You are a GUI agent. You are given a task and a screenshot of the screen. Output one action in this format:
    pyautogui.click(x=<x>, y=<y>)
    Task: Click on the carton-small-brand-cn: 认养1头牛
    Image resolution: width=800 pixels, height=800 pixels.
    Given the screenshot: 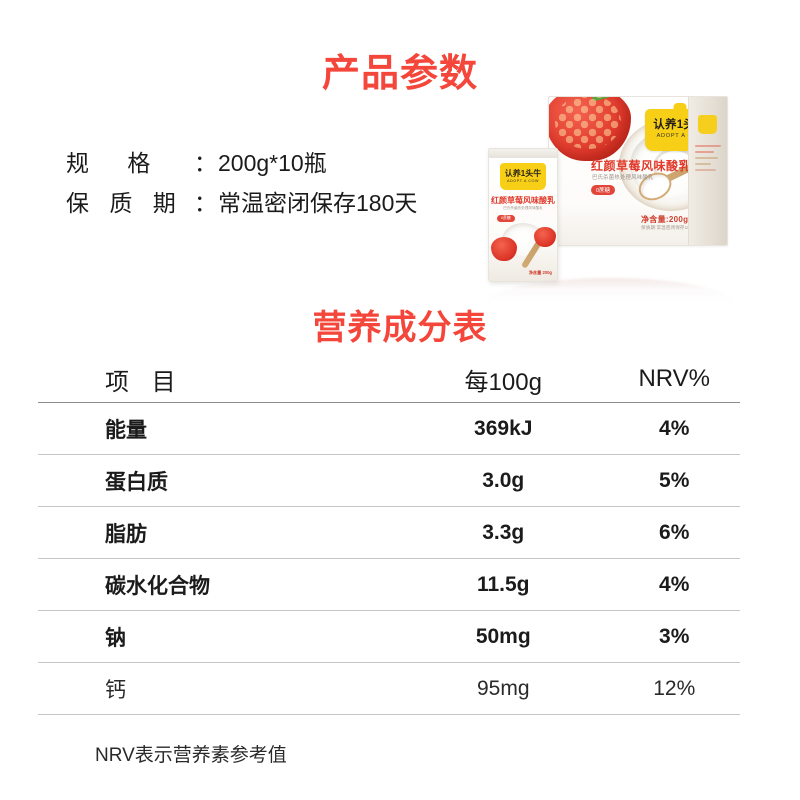 What is the action you would take?
    pyautogui.click(x=523, y=173)
    